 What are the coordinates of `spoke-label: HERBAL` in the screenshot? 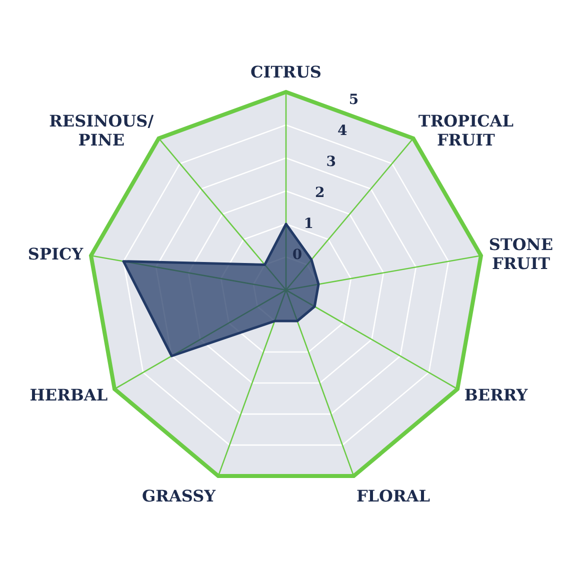 It's located at (69, 394).